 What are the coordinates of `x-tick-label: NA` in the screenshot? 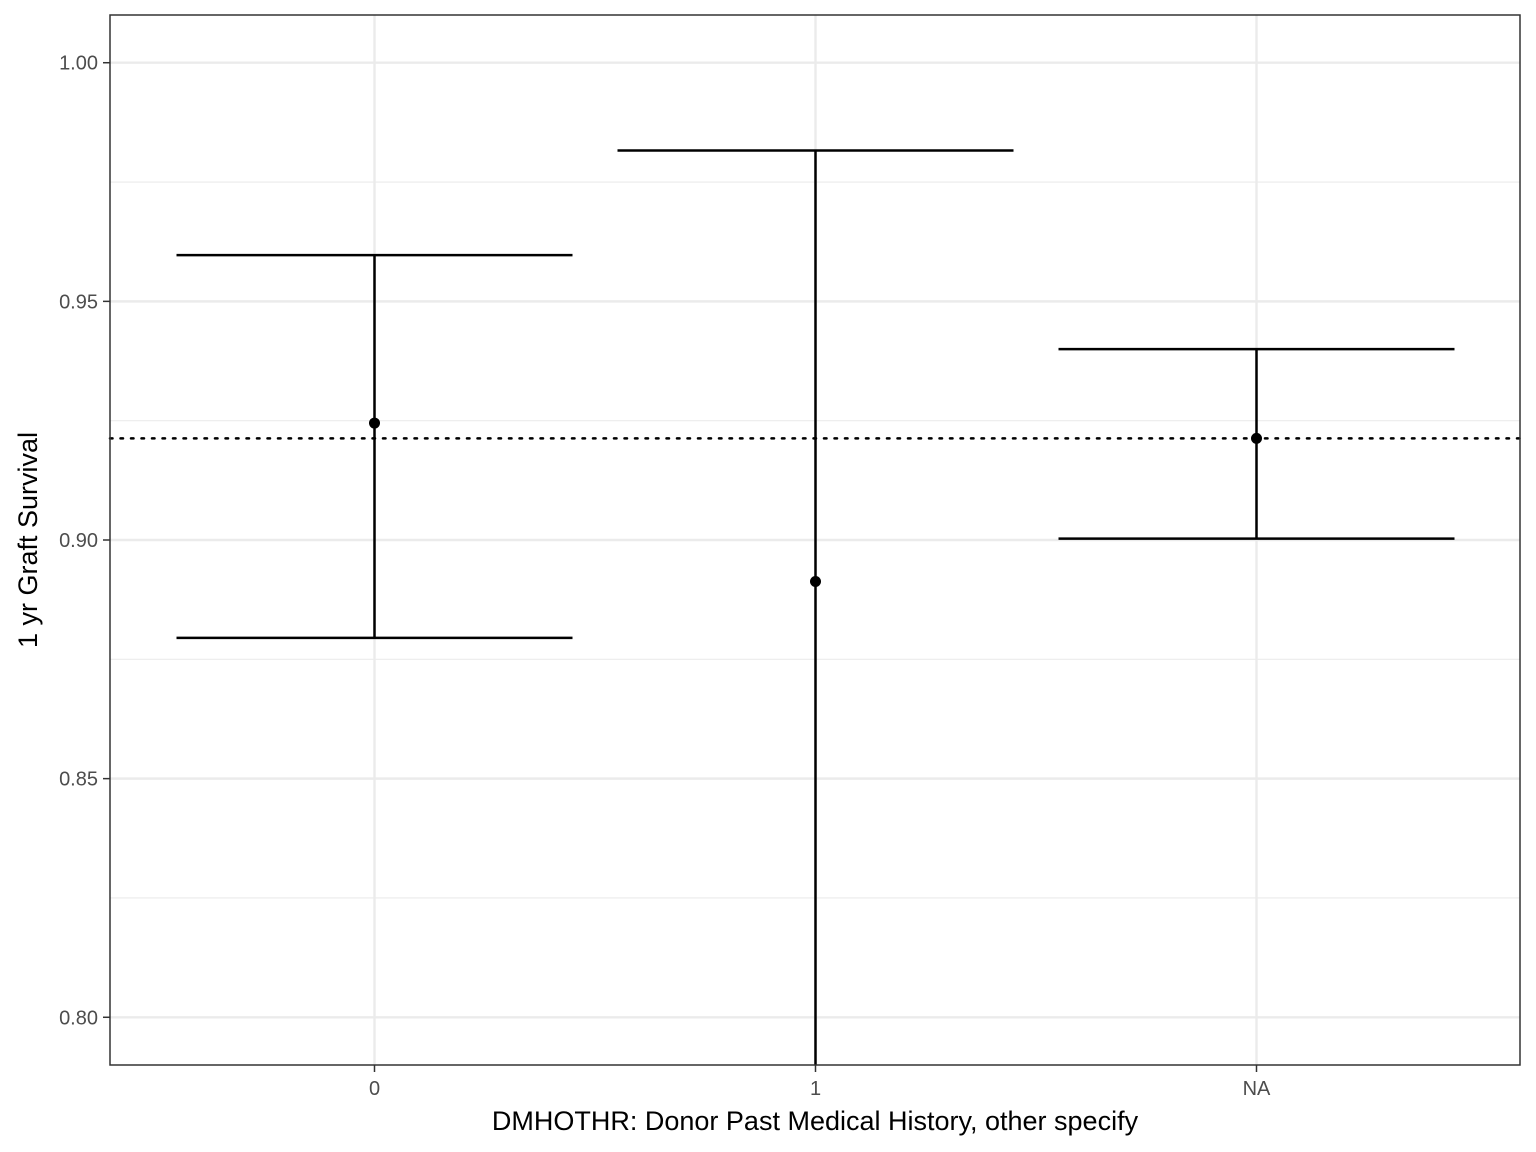 It's located at (1257, 1089).